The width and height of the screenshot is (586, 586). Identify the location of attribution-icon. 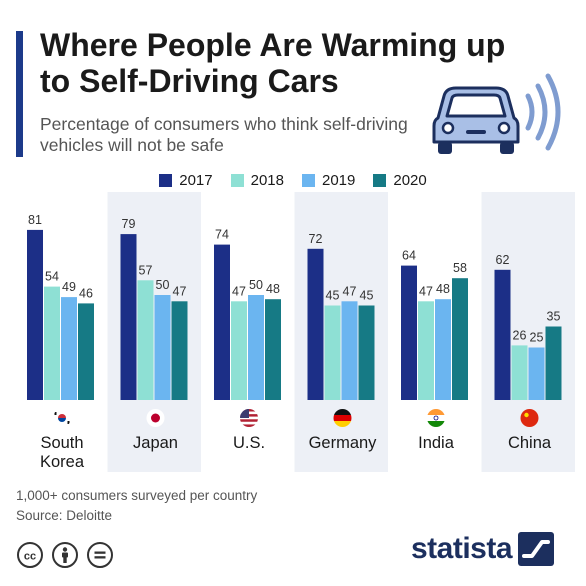
(65, 555).